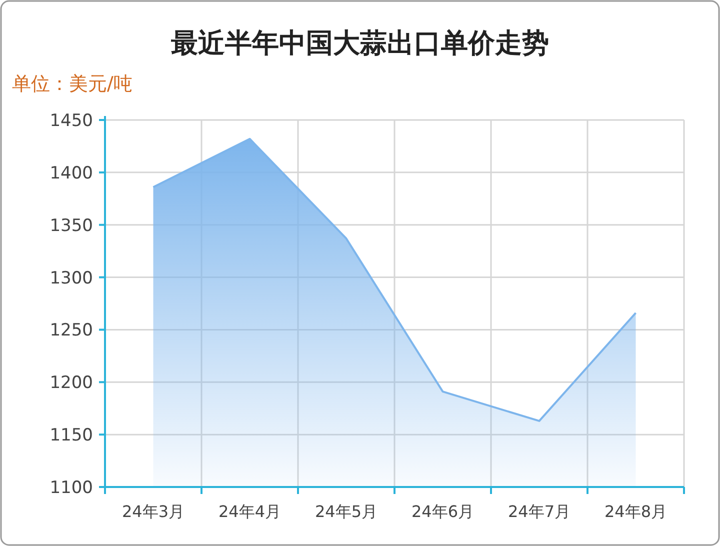 The height and width of the screenshot is (546, 720). What do you see at coordinates (71, 278) in the screenshot?
I see `y-tick-label: 1300` at bounding box center [71, 278].